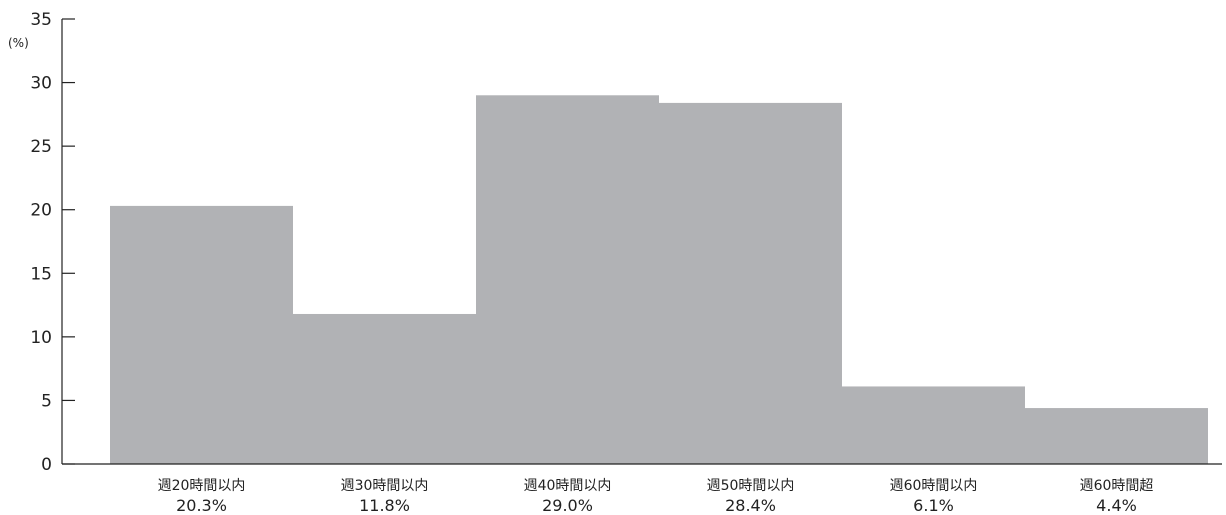 This screenshot has width=1226, height=515. I want to click on y-tick-label: 0, so click(46, 465).